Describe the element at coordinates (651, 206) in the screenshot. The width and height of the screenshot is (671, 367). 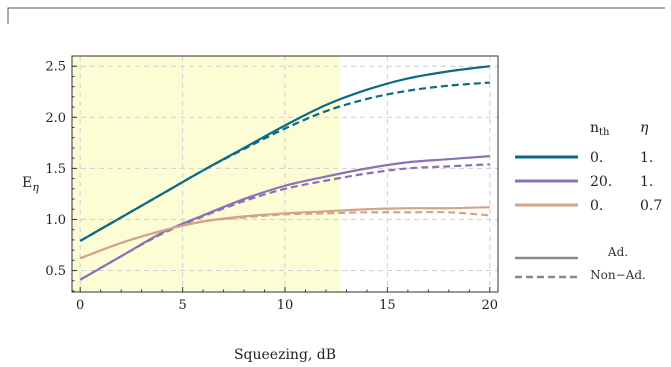
I see `legend-eta-value: 0.7` at that location.